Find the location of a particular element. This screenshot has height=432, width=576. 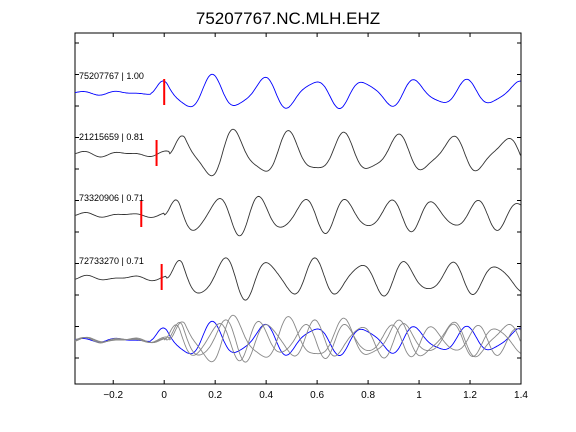

overlay-traces is located at coordinates (297, 338).